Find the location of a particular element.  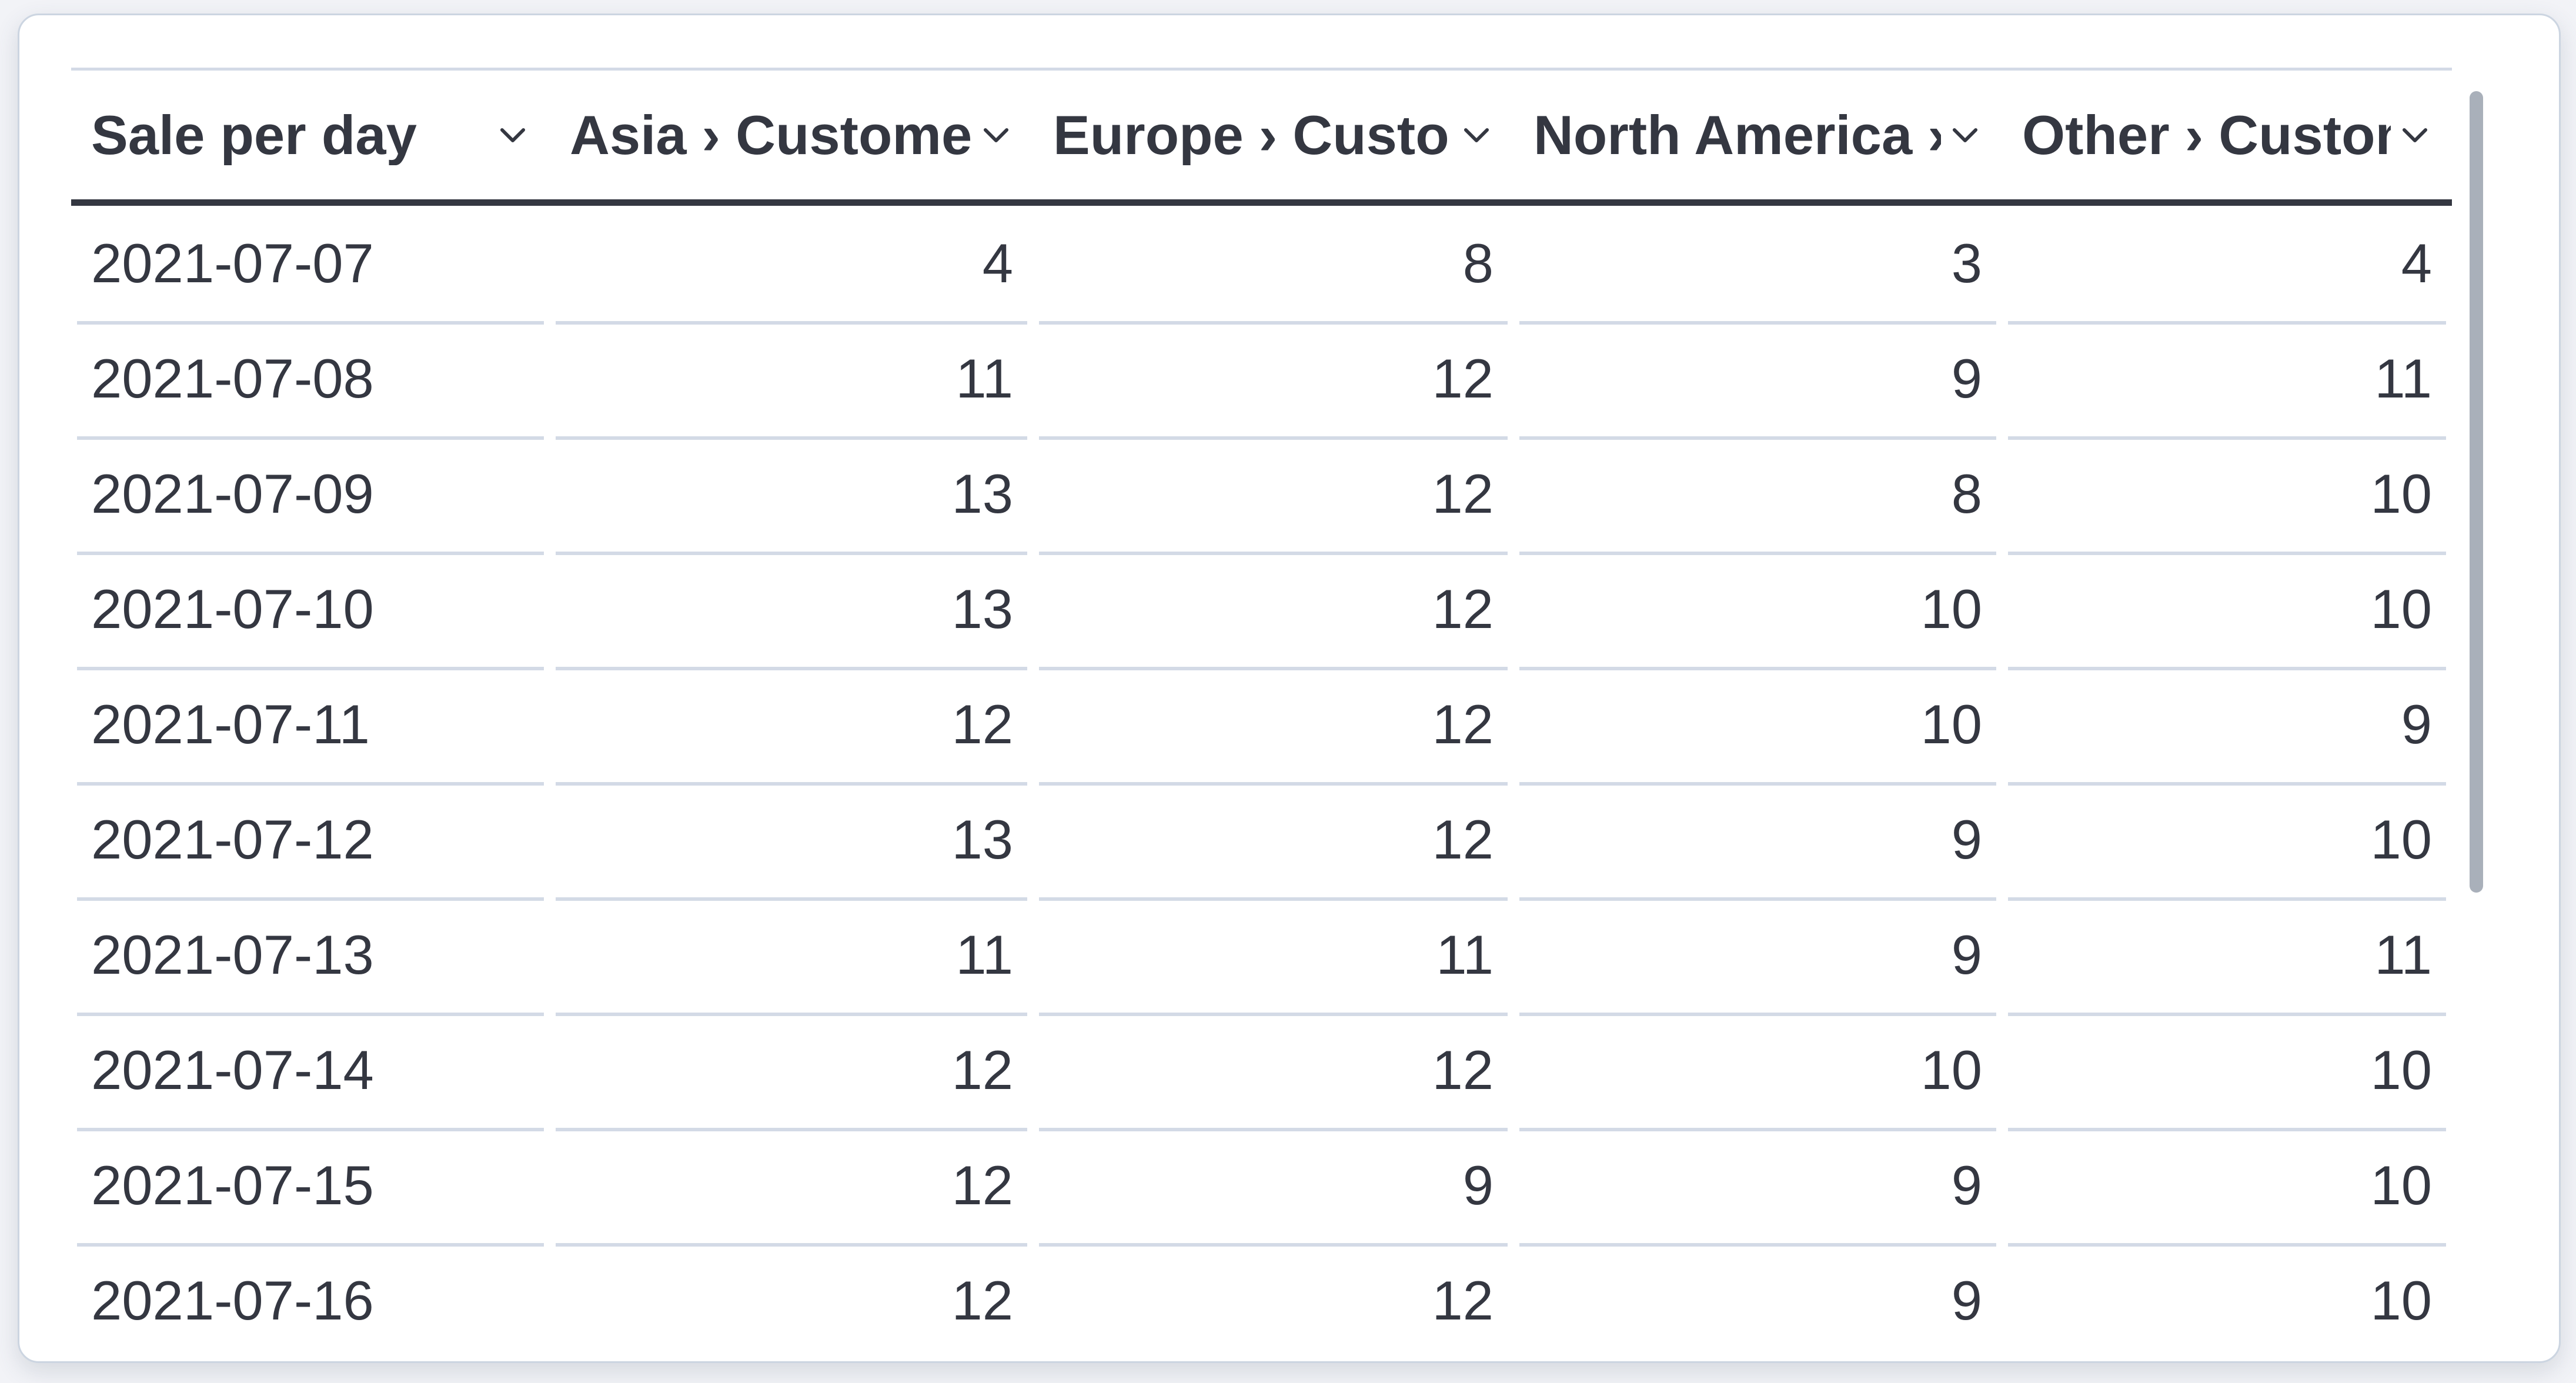

table-row: 2021-07-09 13 12 8 10 is located at coordinates (1261, 494).